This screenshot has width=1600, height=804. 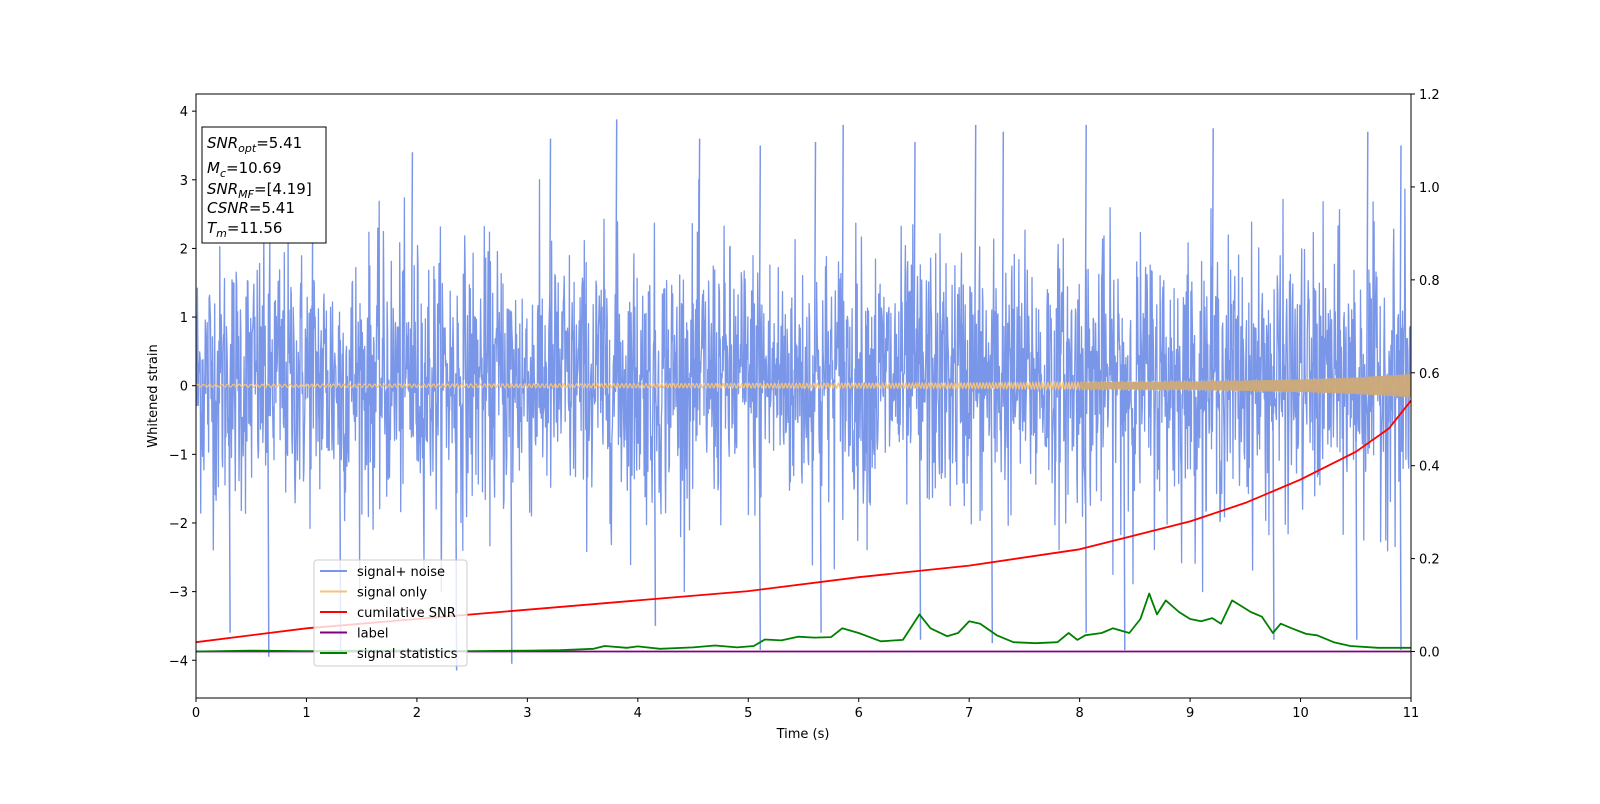 What do you see at coordinates (1300, 713) in the screenshot?
I see `x-tick-label: 10` at bounding box center [1300, 713].